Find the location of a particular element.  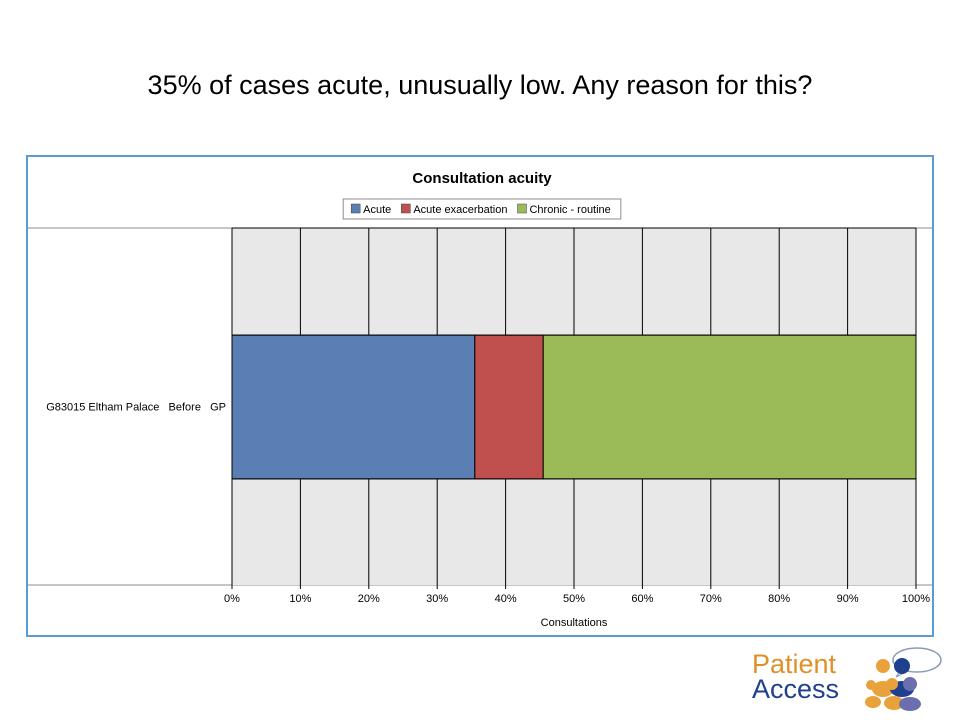

logo-line-2: Access is located at coordinates (796, 689).